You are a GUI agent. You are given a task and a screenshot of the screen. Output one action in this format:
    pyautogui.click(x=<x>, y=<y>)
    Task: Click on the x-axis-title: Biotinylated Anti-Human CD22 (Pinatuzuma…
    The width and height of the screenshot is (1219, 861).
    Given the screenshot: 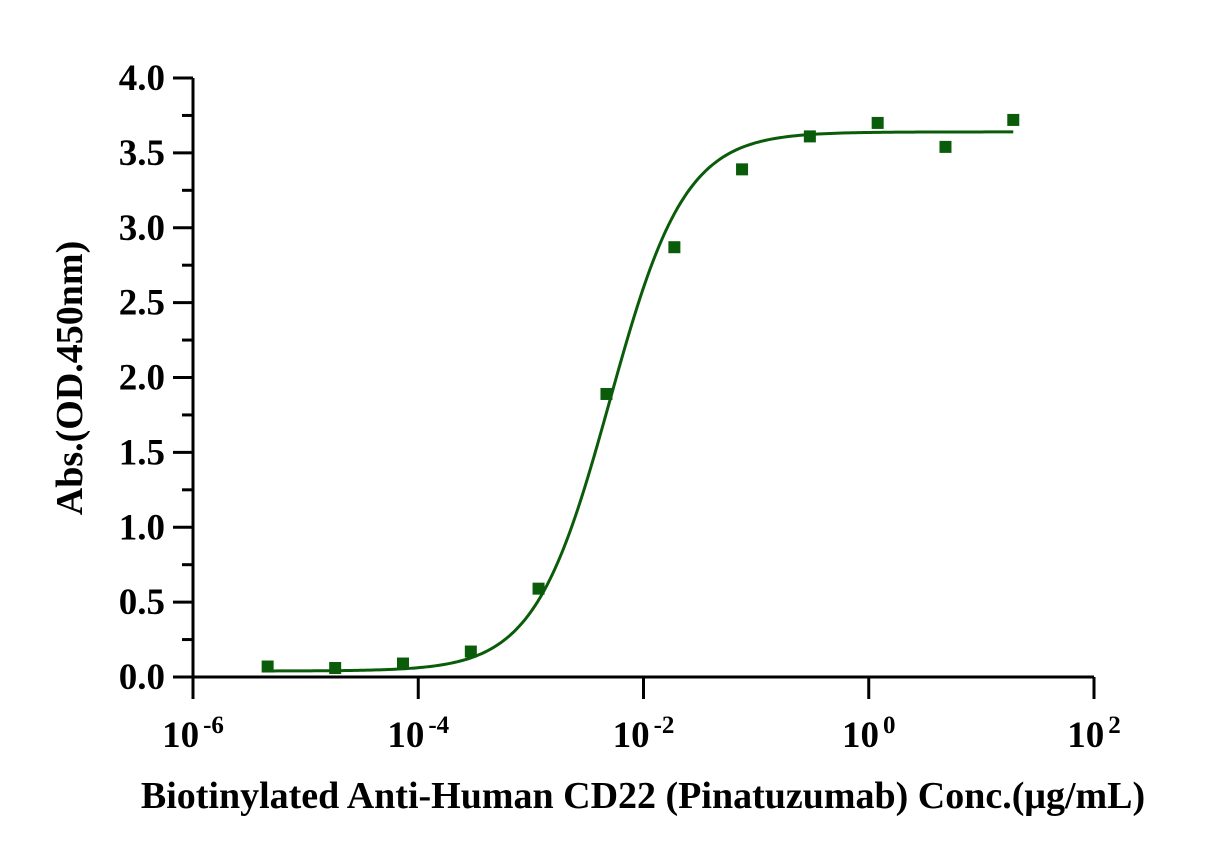 What is the action you would take?
    pyautogui.click(x=643, y=796)
    